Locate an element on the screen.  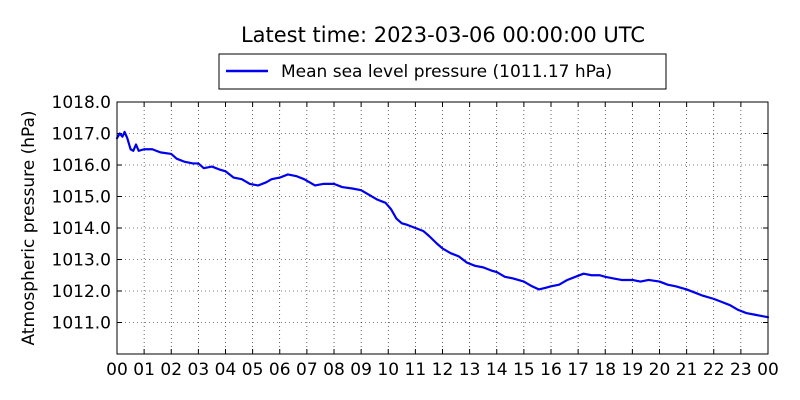
y-axis-label: Atmospheric pressure (hPa) is located at coordinates (29, 227).